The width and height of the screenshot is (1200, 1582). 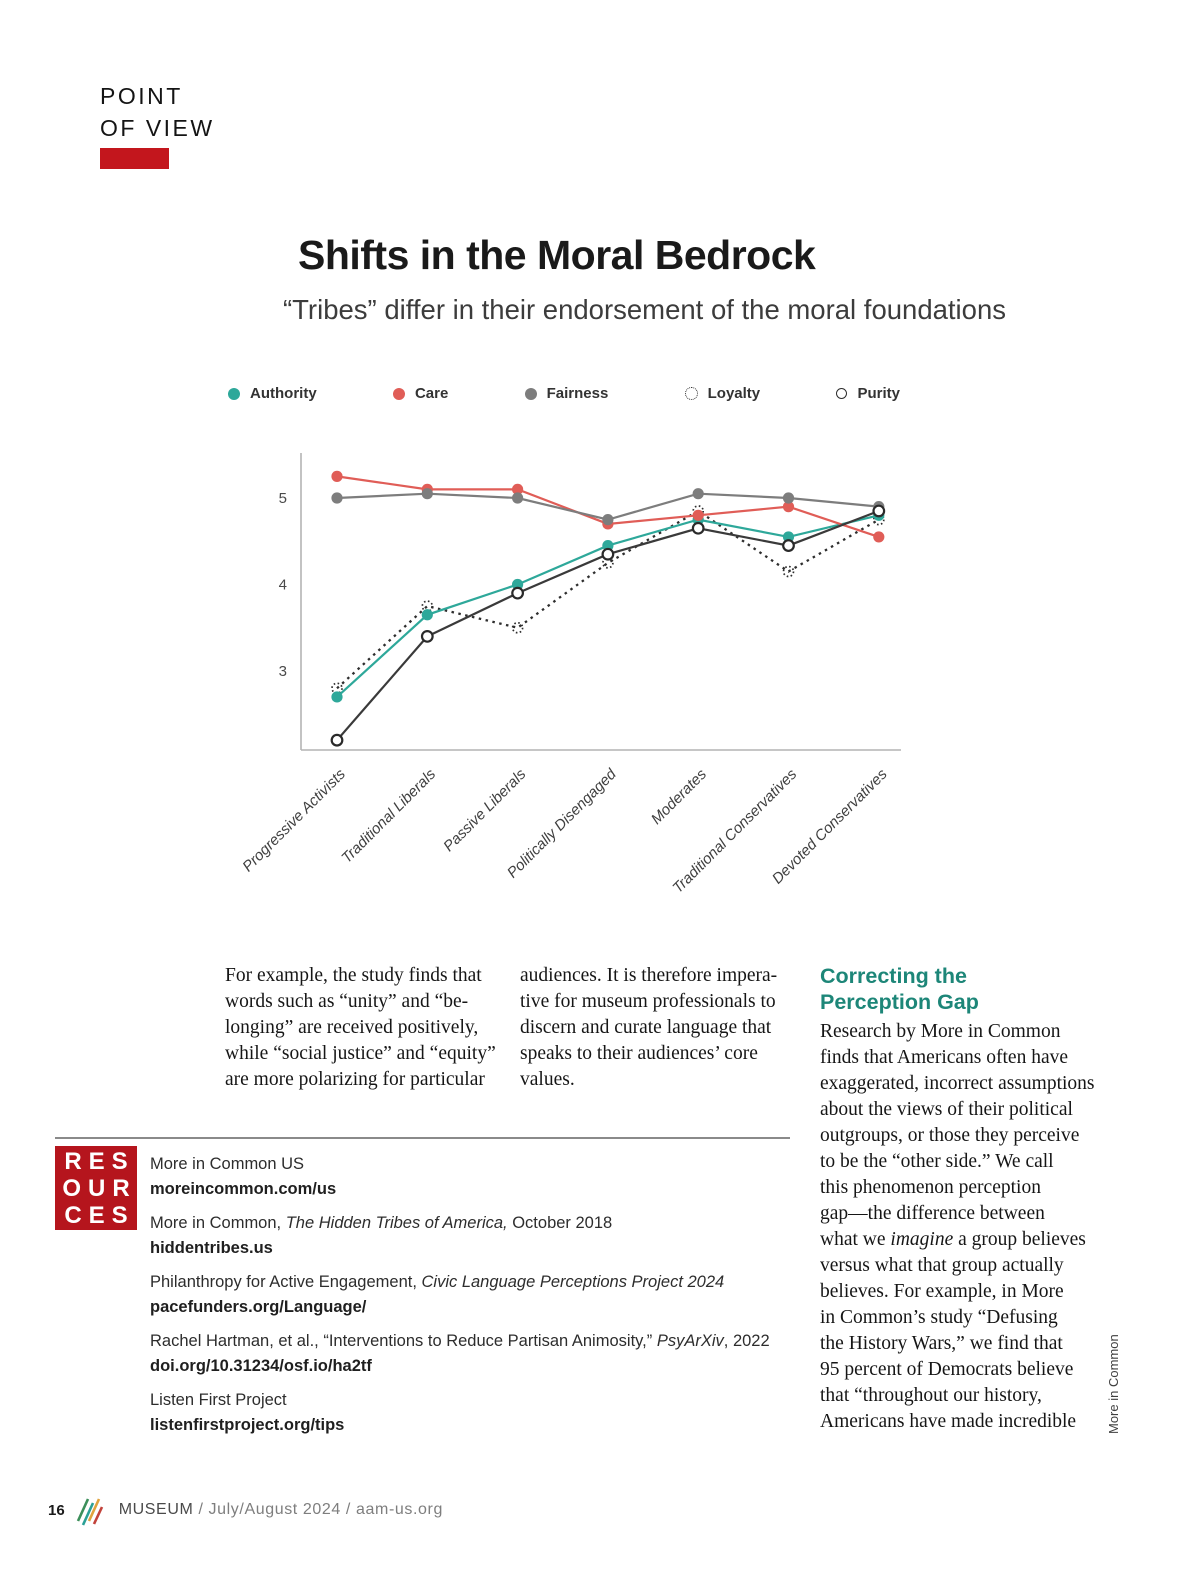 What do you see at coordinates (679, 796) in the screenshot?
I see `svg-text: Moderates` at bounding box center [679, 796].